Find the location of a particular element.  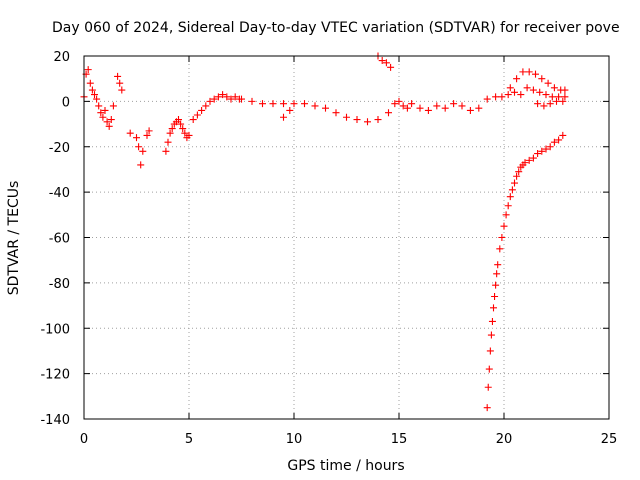

y-tick-label: -120 is located at coordinates (55, 375).